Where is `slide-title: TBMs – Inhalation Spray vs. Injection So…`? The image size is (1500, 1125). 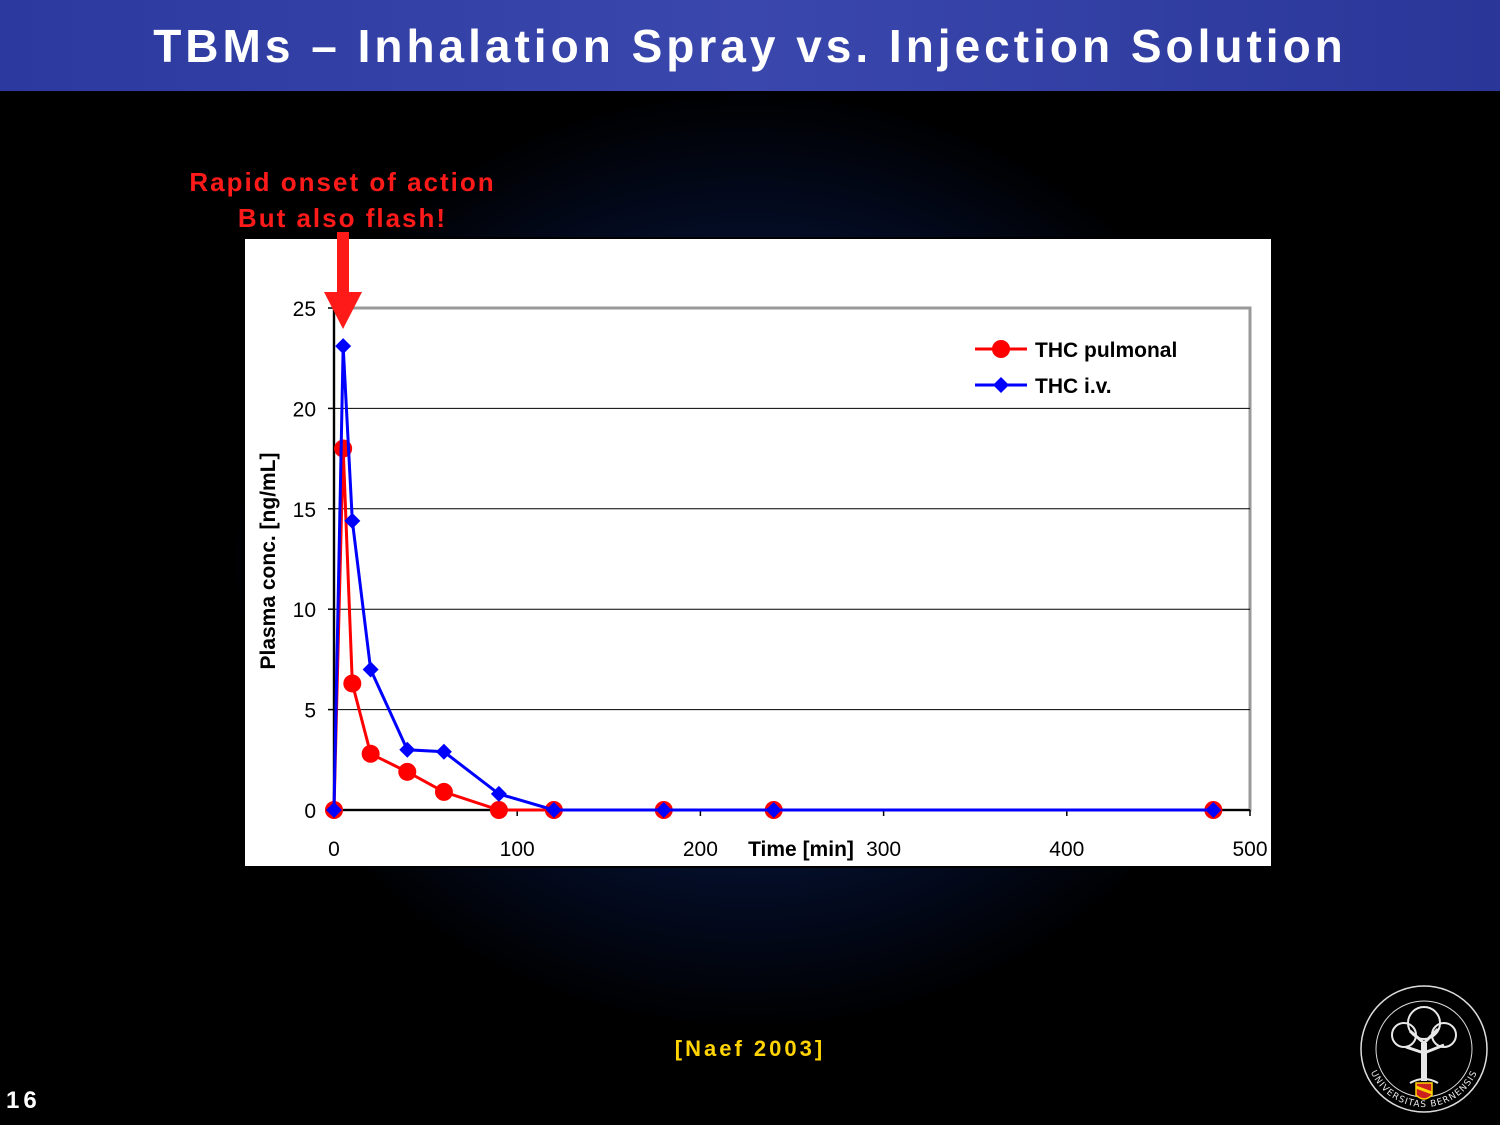
slide-title: TBMs – Inhalation Spray vs. Injection So… is located at coordinates (750, 45).